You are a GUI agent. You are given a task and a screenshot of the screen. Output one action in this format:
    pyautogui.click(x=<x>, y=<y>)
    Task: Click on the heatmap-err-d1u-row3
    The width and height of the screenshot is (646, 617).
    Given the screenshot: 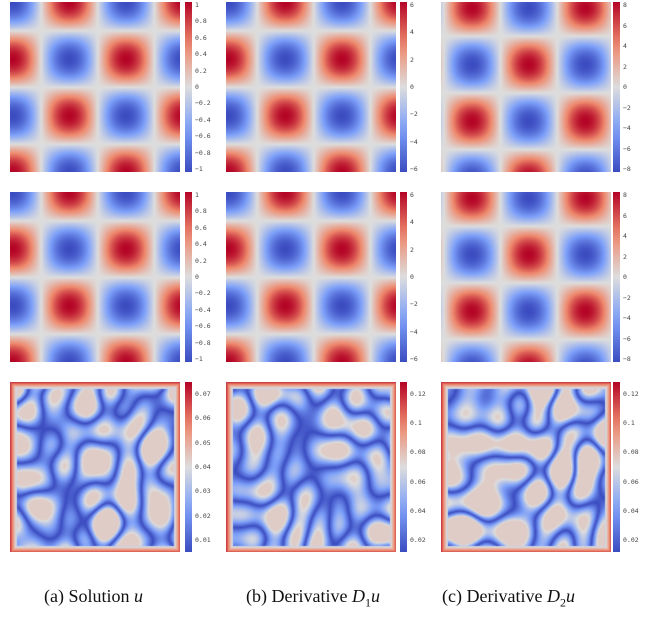 What is the action you would take?
    pyautogui.click(x=311, y=467)
    